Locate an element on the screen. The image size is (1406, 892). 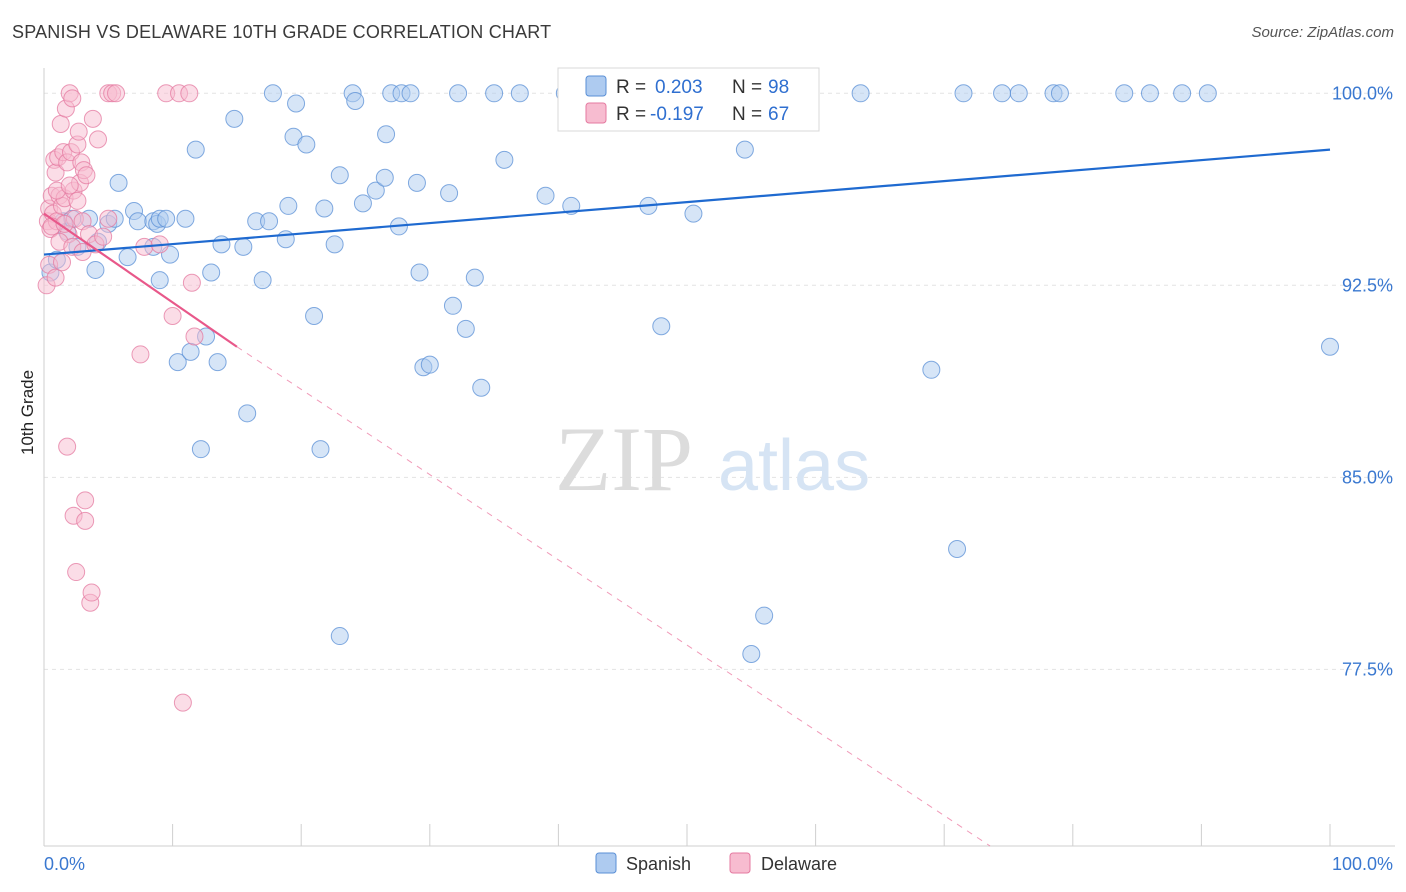
legend: R = 0.203 N = 98 R = -0.197 N = 67 is located at coordinates (688, 99).